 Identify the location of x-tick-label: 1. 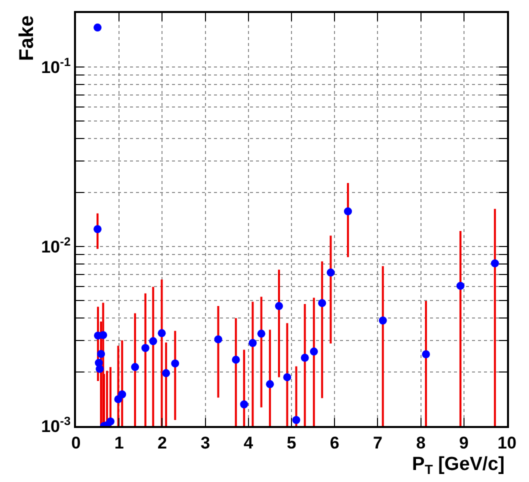
(119, 442).